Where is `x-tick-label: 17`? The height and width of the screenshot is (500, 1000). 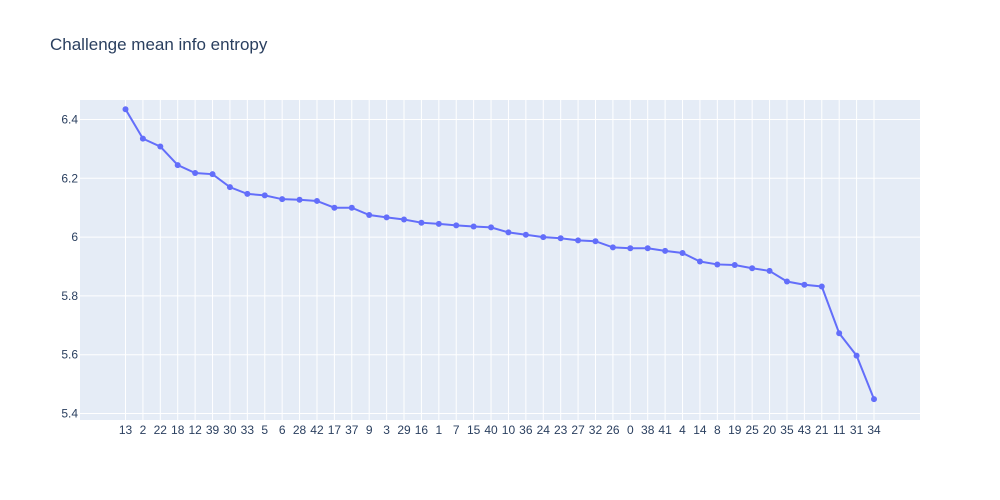
x-tick-label: 17 is located at coordinates (335, 430).